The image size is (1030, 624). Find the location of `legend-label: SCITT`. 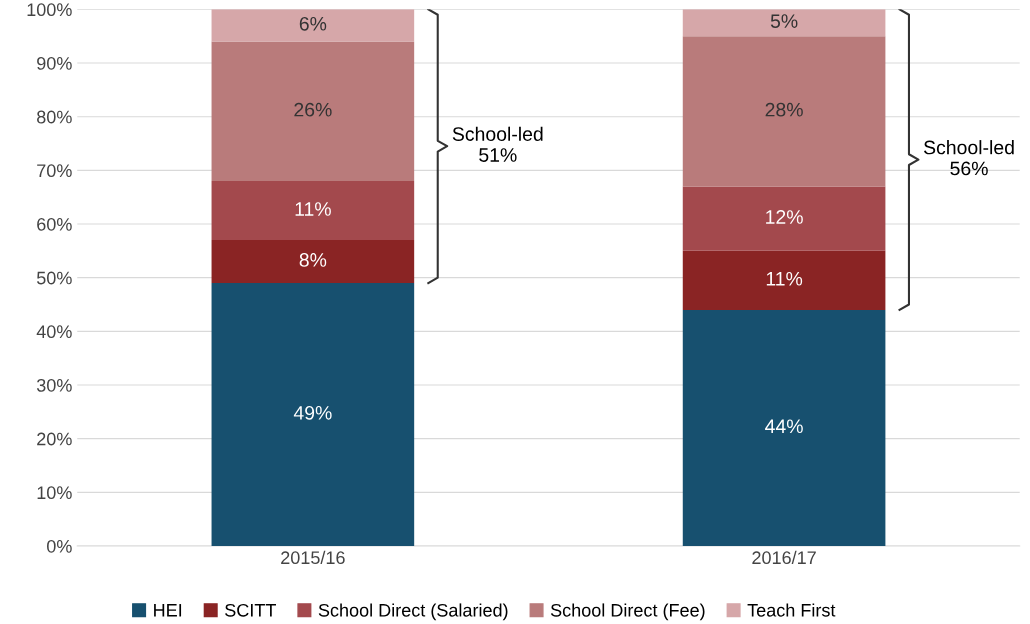

legend-label: SCITT is located at coordinates (250, 610).